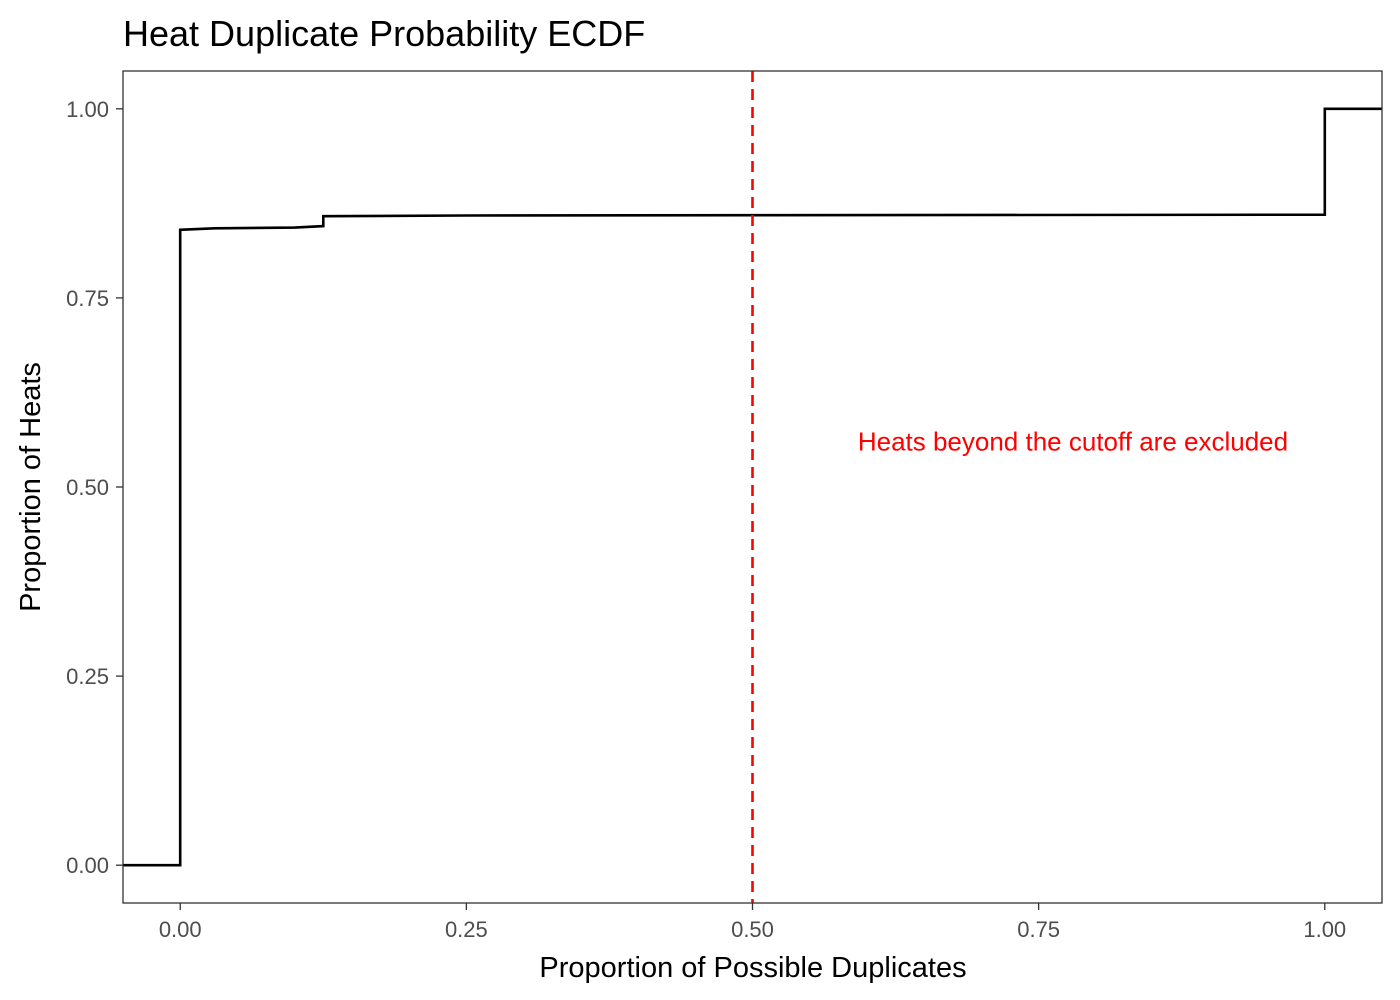  What do you see at coordinates (180, 929) in the screenshot?
I see `x-tick-label: 0.00` at bounding box center [180, 929].